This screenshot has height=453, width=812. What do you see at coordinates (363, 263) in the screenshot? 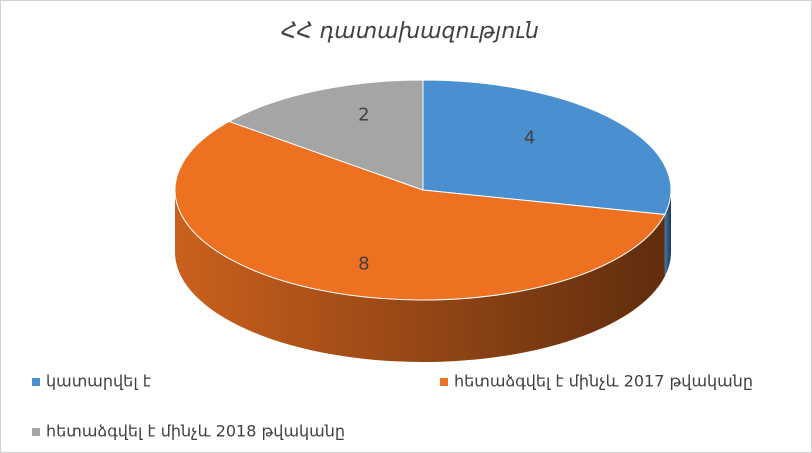
I see `data-label: 8` at bounding box center [363, 263].